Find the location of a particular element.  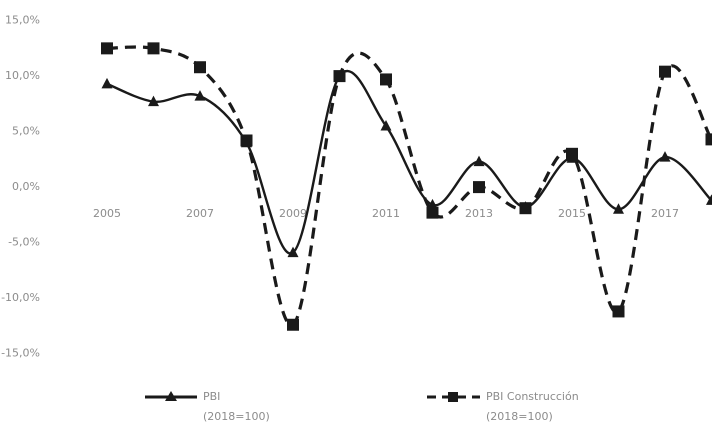

legend-label-pbi: PBI is located at coordinates (211, 396).